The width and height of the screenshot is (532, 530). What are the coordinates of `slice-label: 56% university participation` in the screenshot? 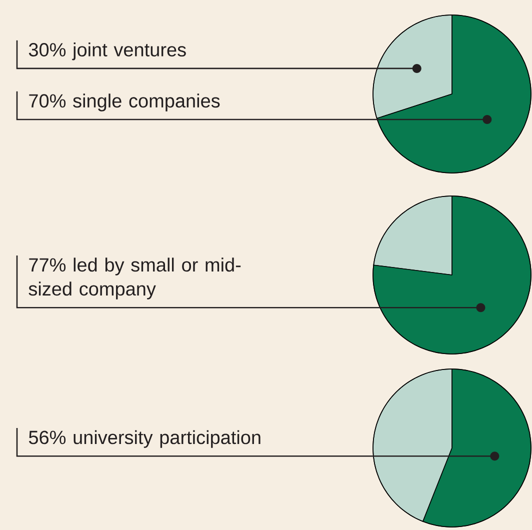 It's located at (144, 439).